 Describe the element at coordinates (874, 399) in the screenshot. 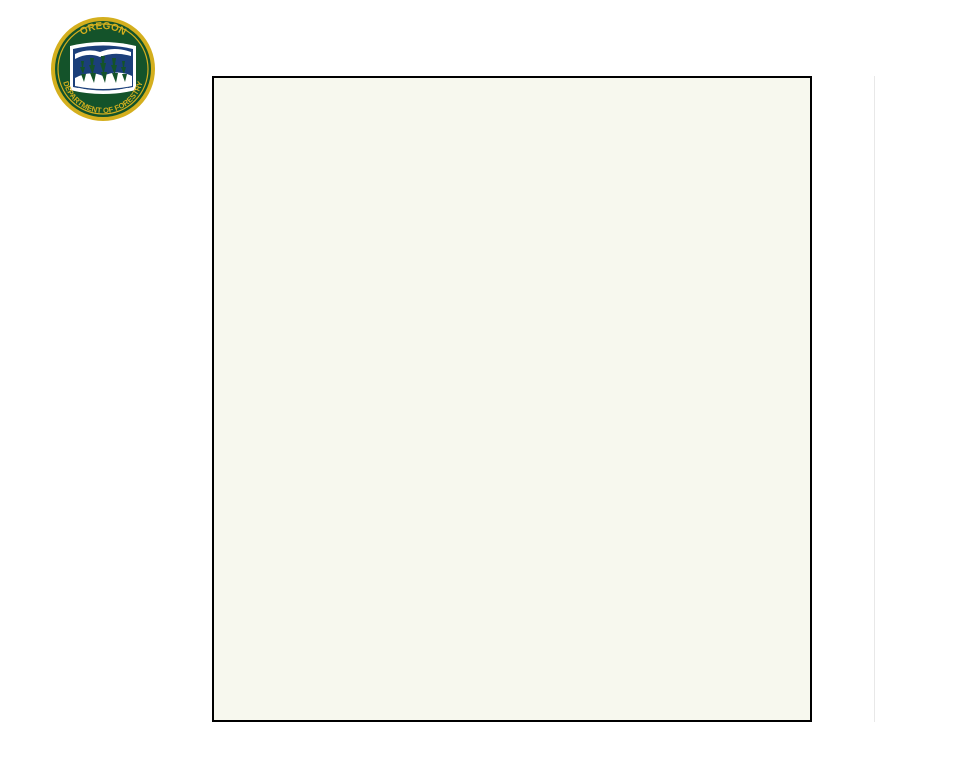

I see `wind-panel-divider` at that location.